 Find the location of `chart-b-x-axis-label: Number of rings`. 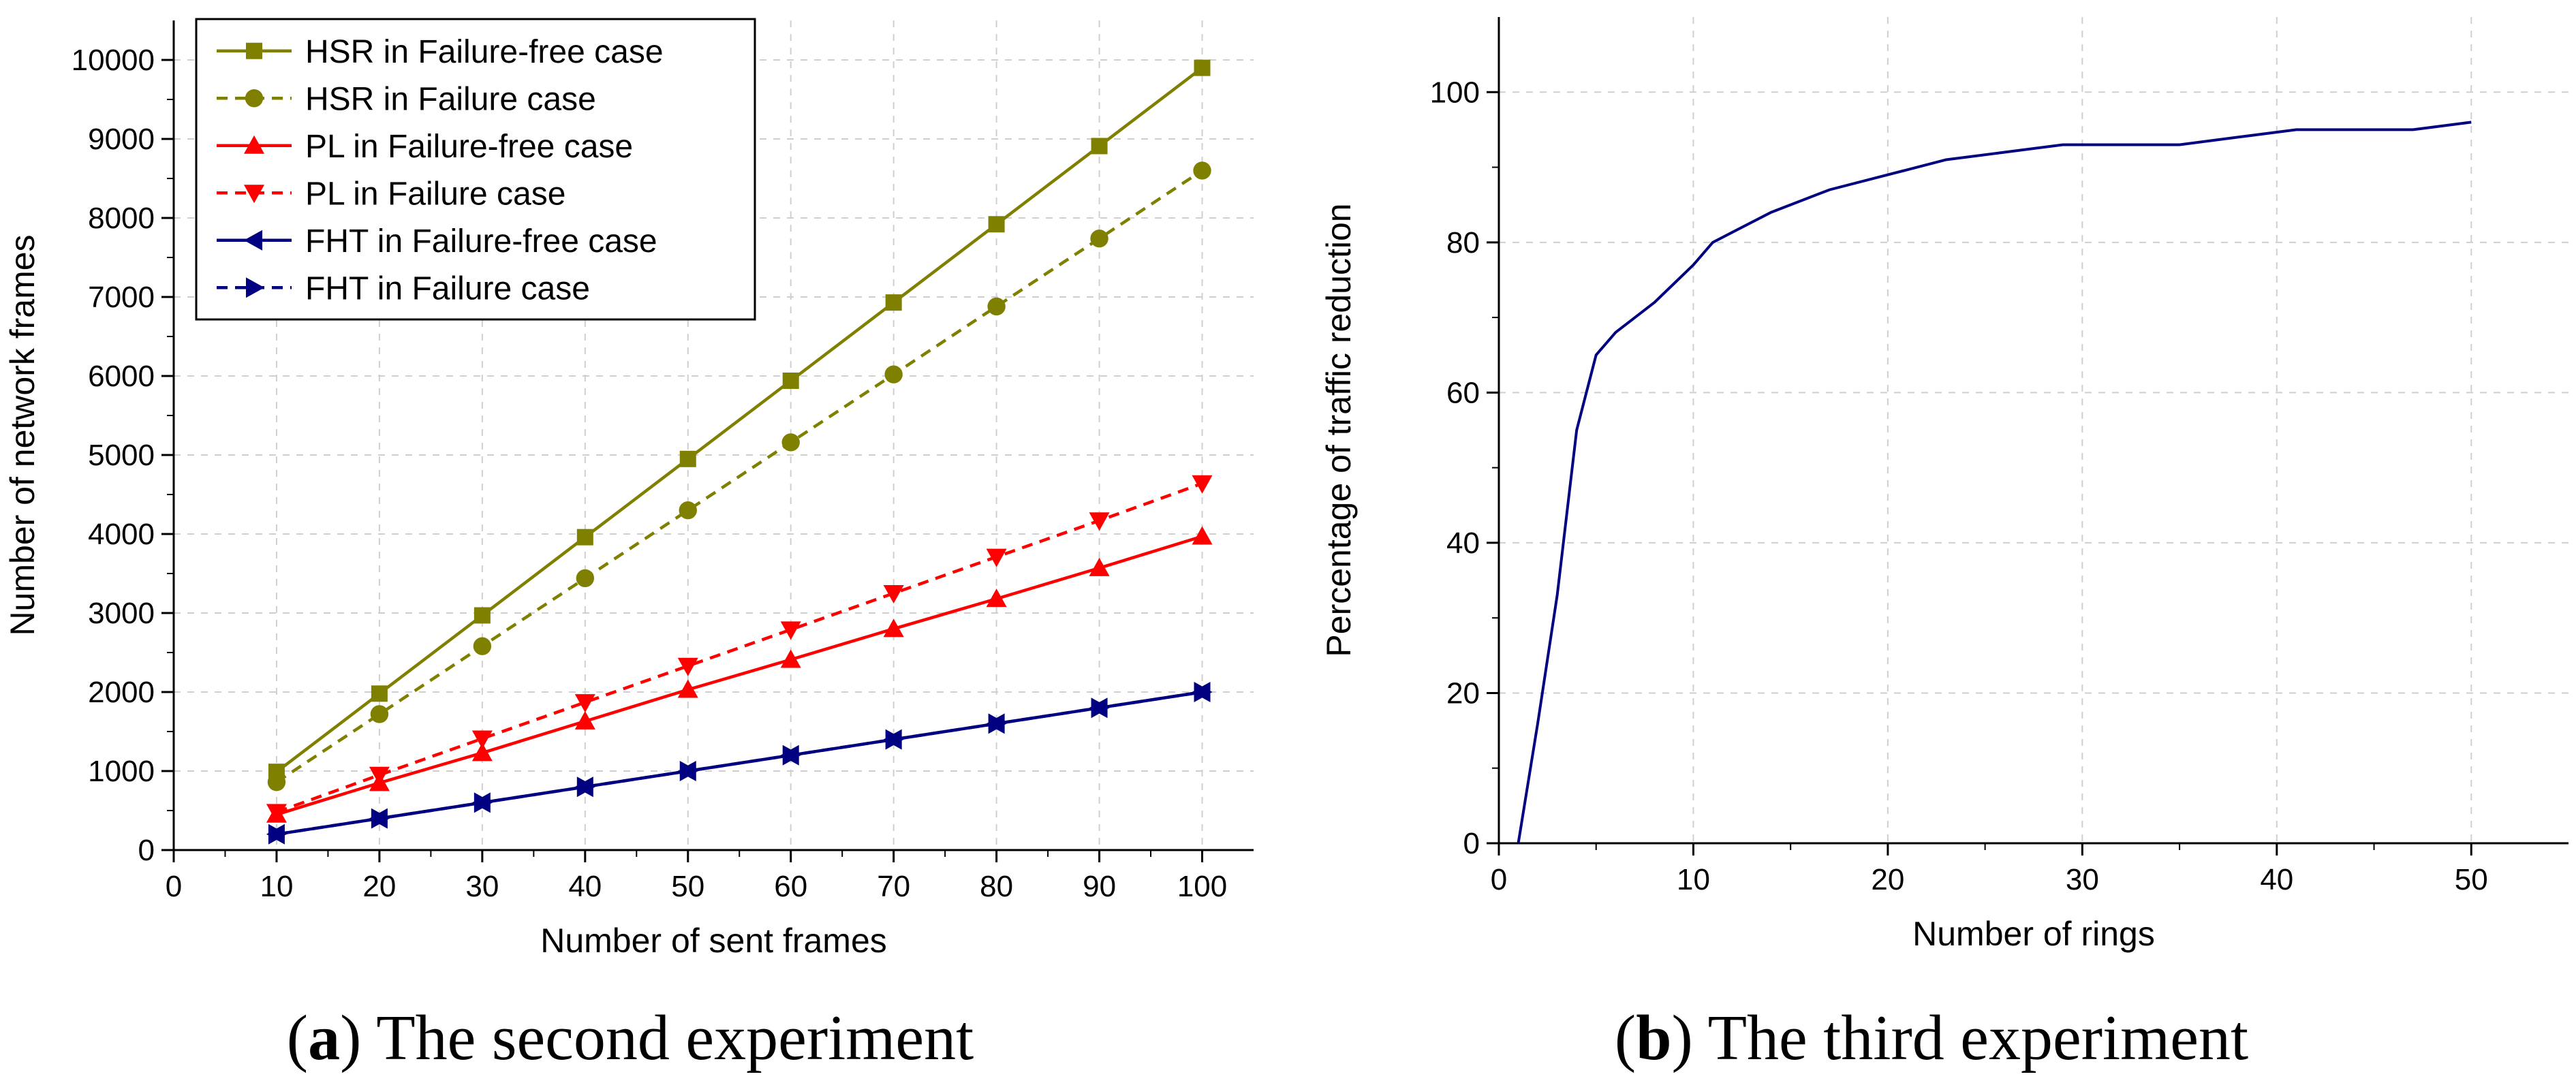

chart-b-x-axis-label: Number of rings is located at coordinates (2034, 934).